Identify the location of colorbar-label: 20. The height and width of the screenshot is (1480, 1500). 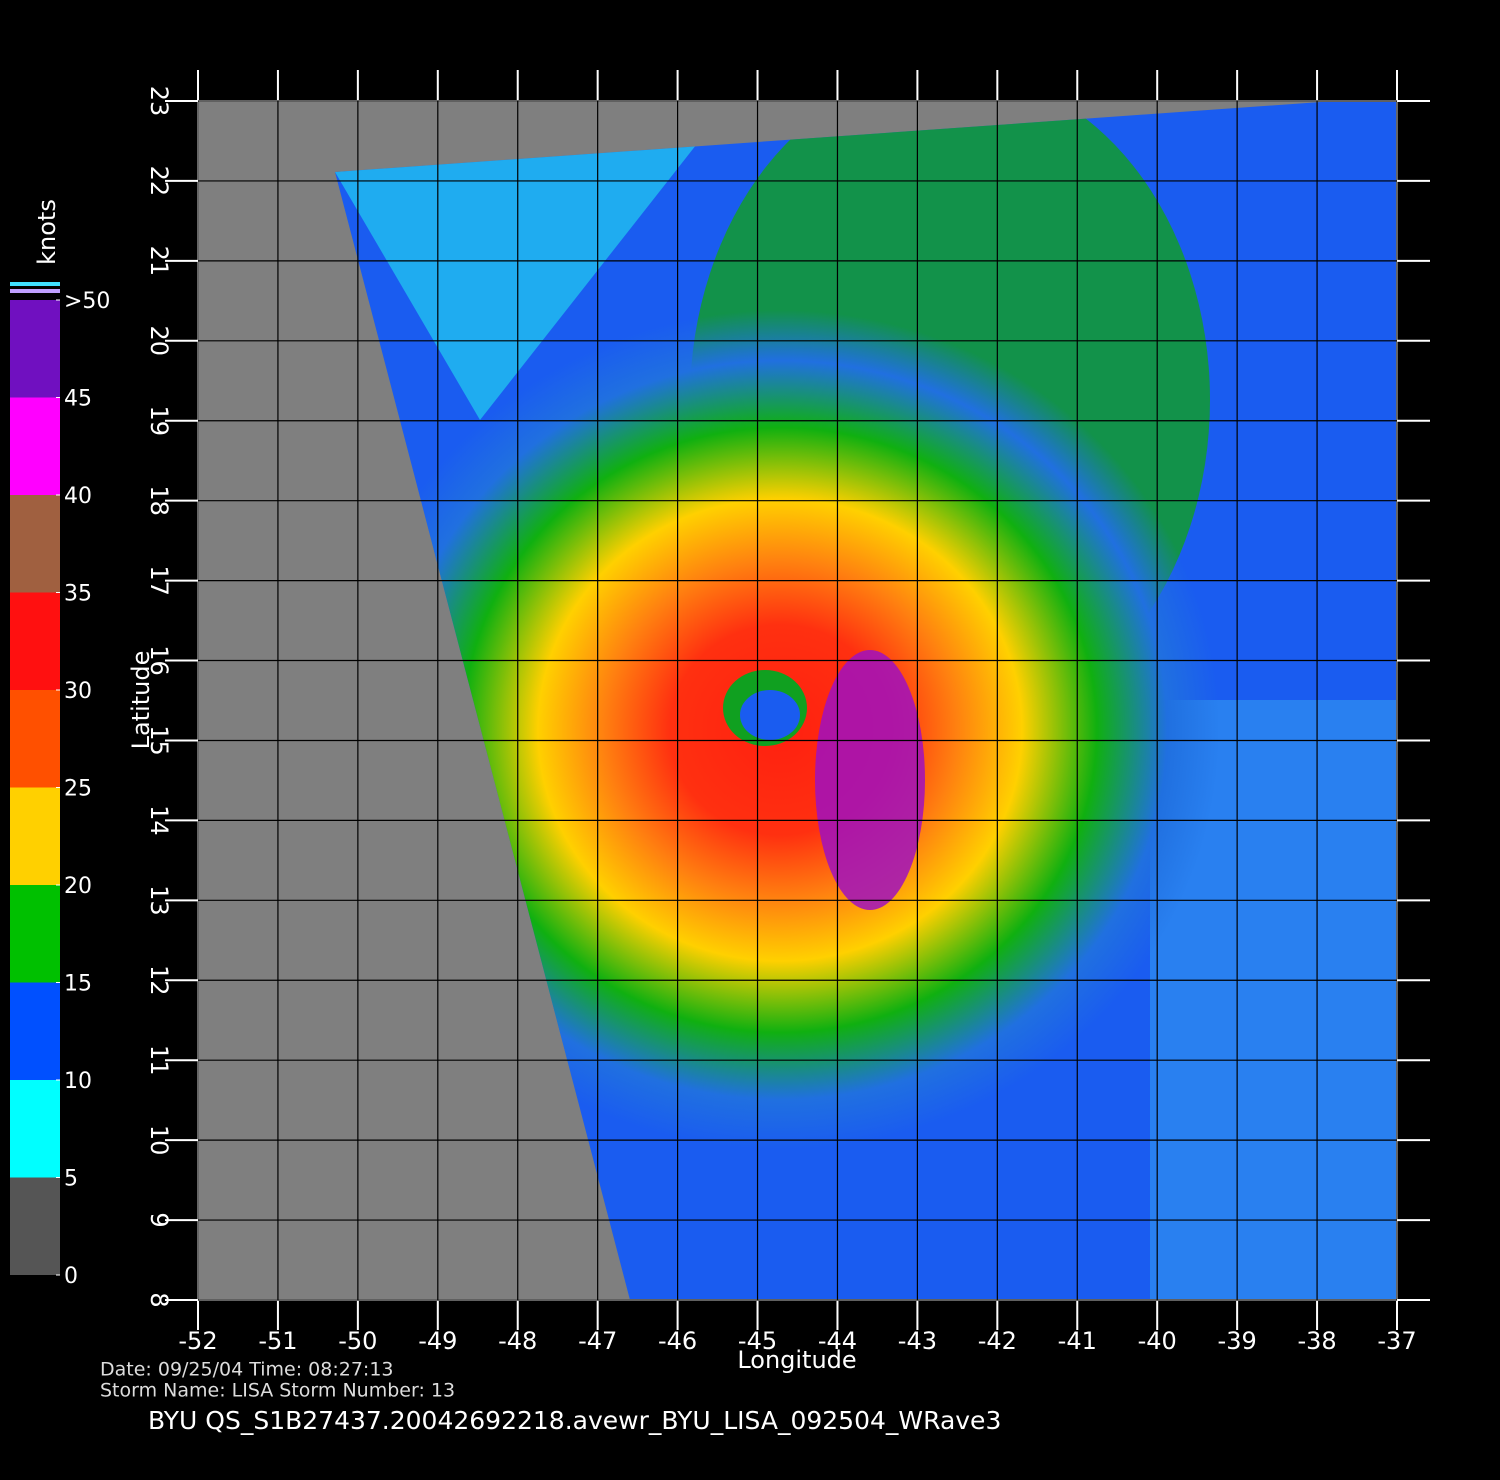
(78, 886).